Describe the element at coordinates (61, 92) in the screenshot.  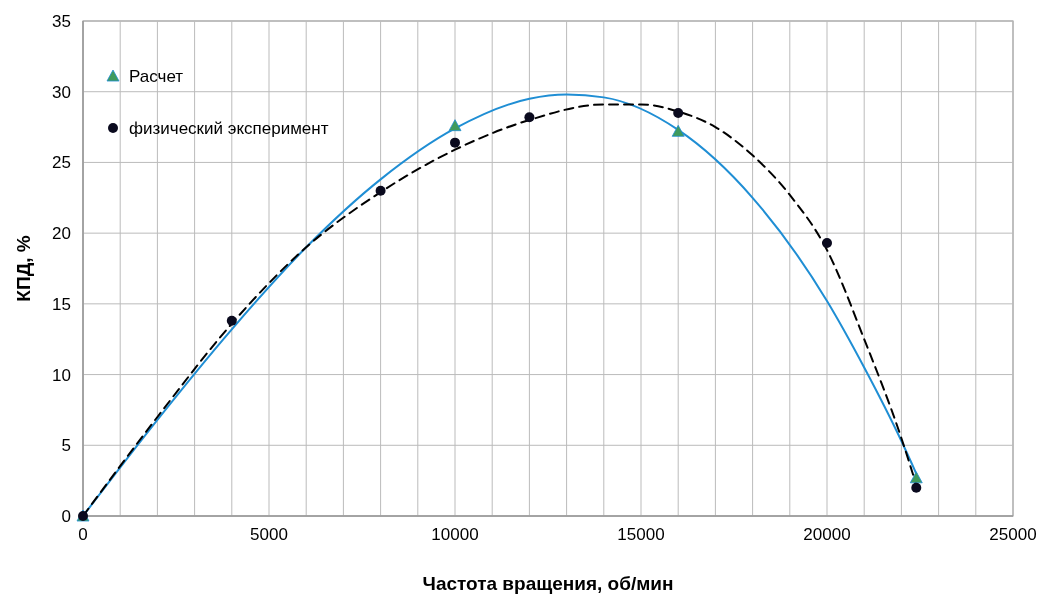
I see `y-tick-label: 30` at that location.